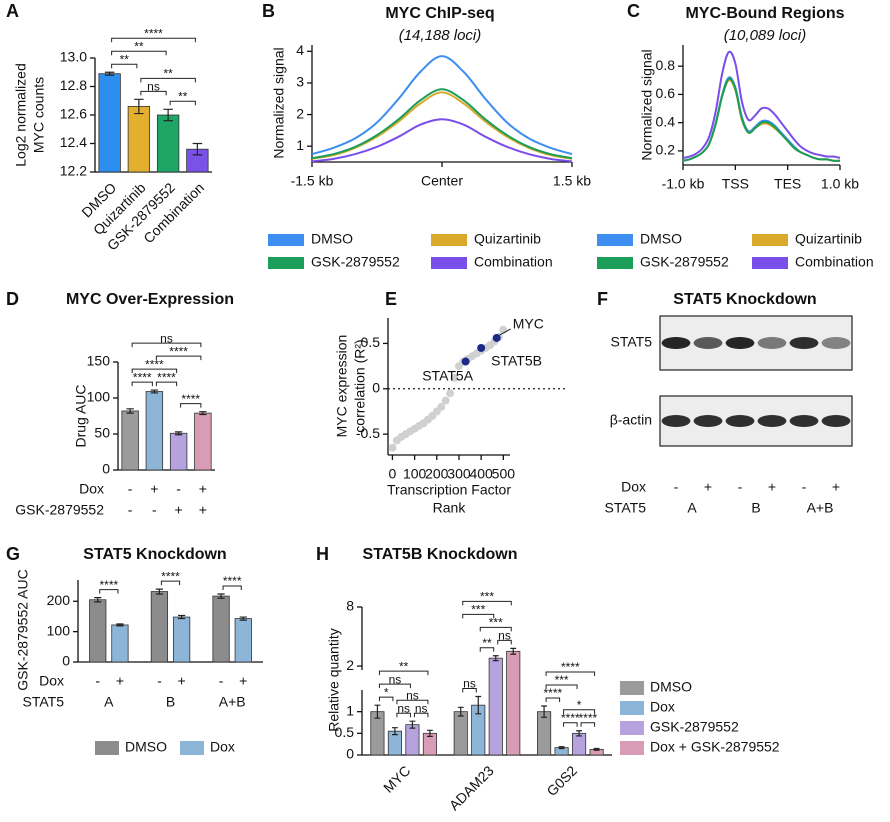 Image resolution: width=890 pixels, height=822 pixels. I want to click on x-tick-label: TSS, so click(735, 184).